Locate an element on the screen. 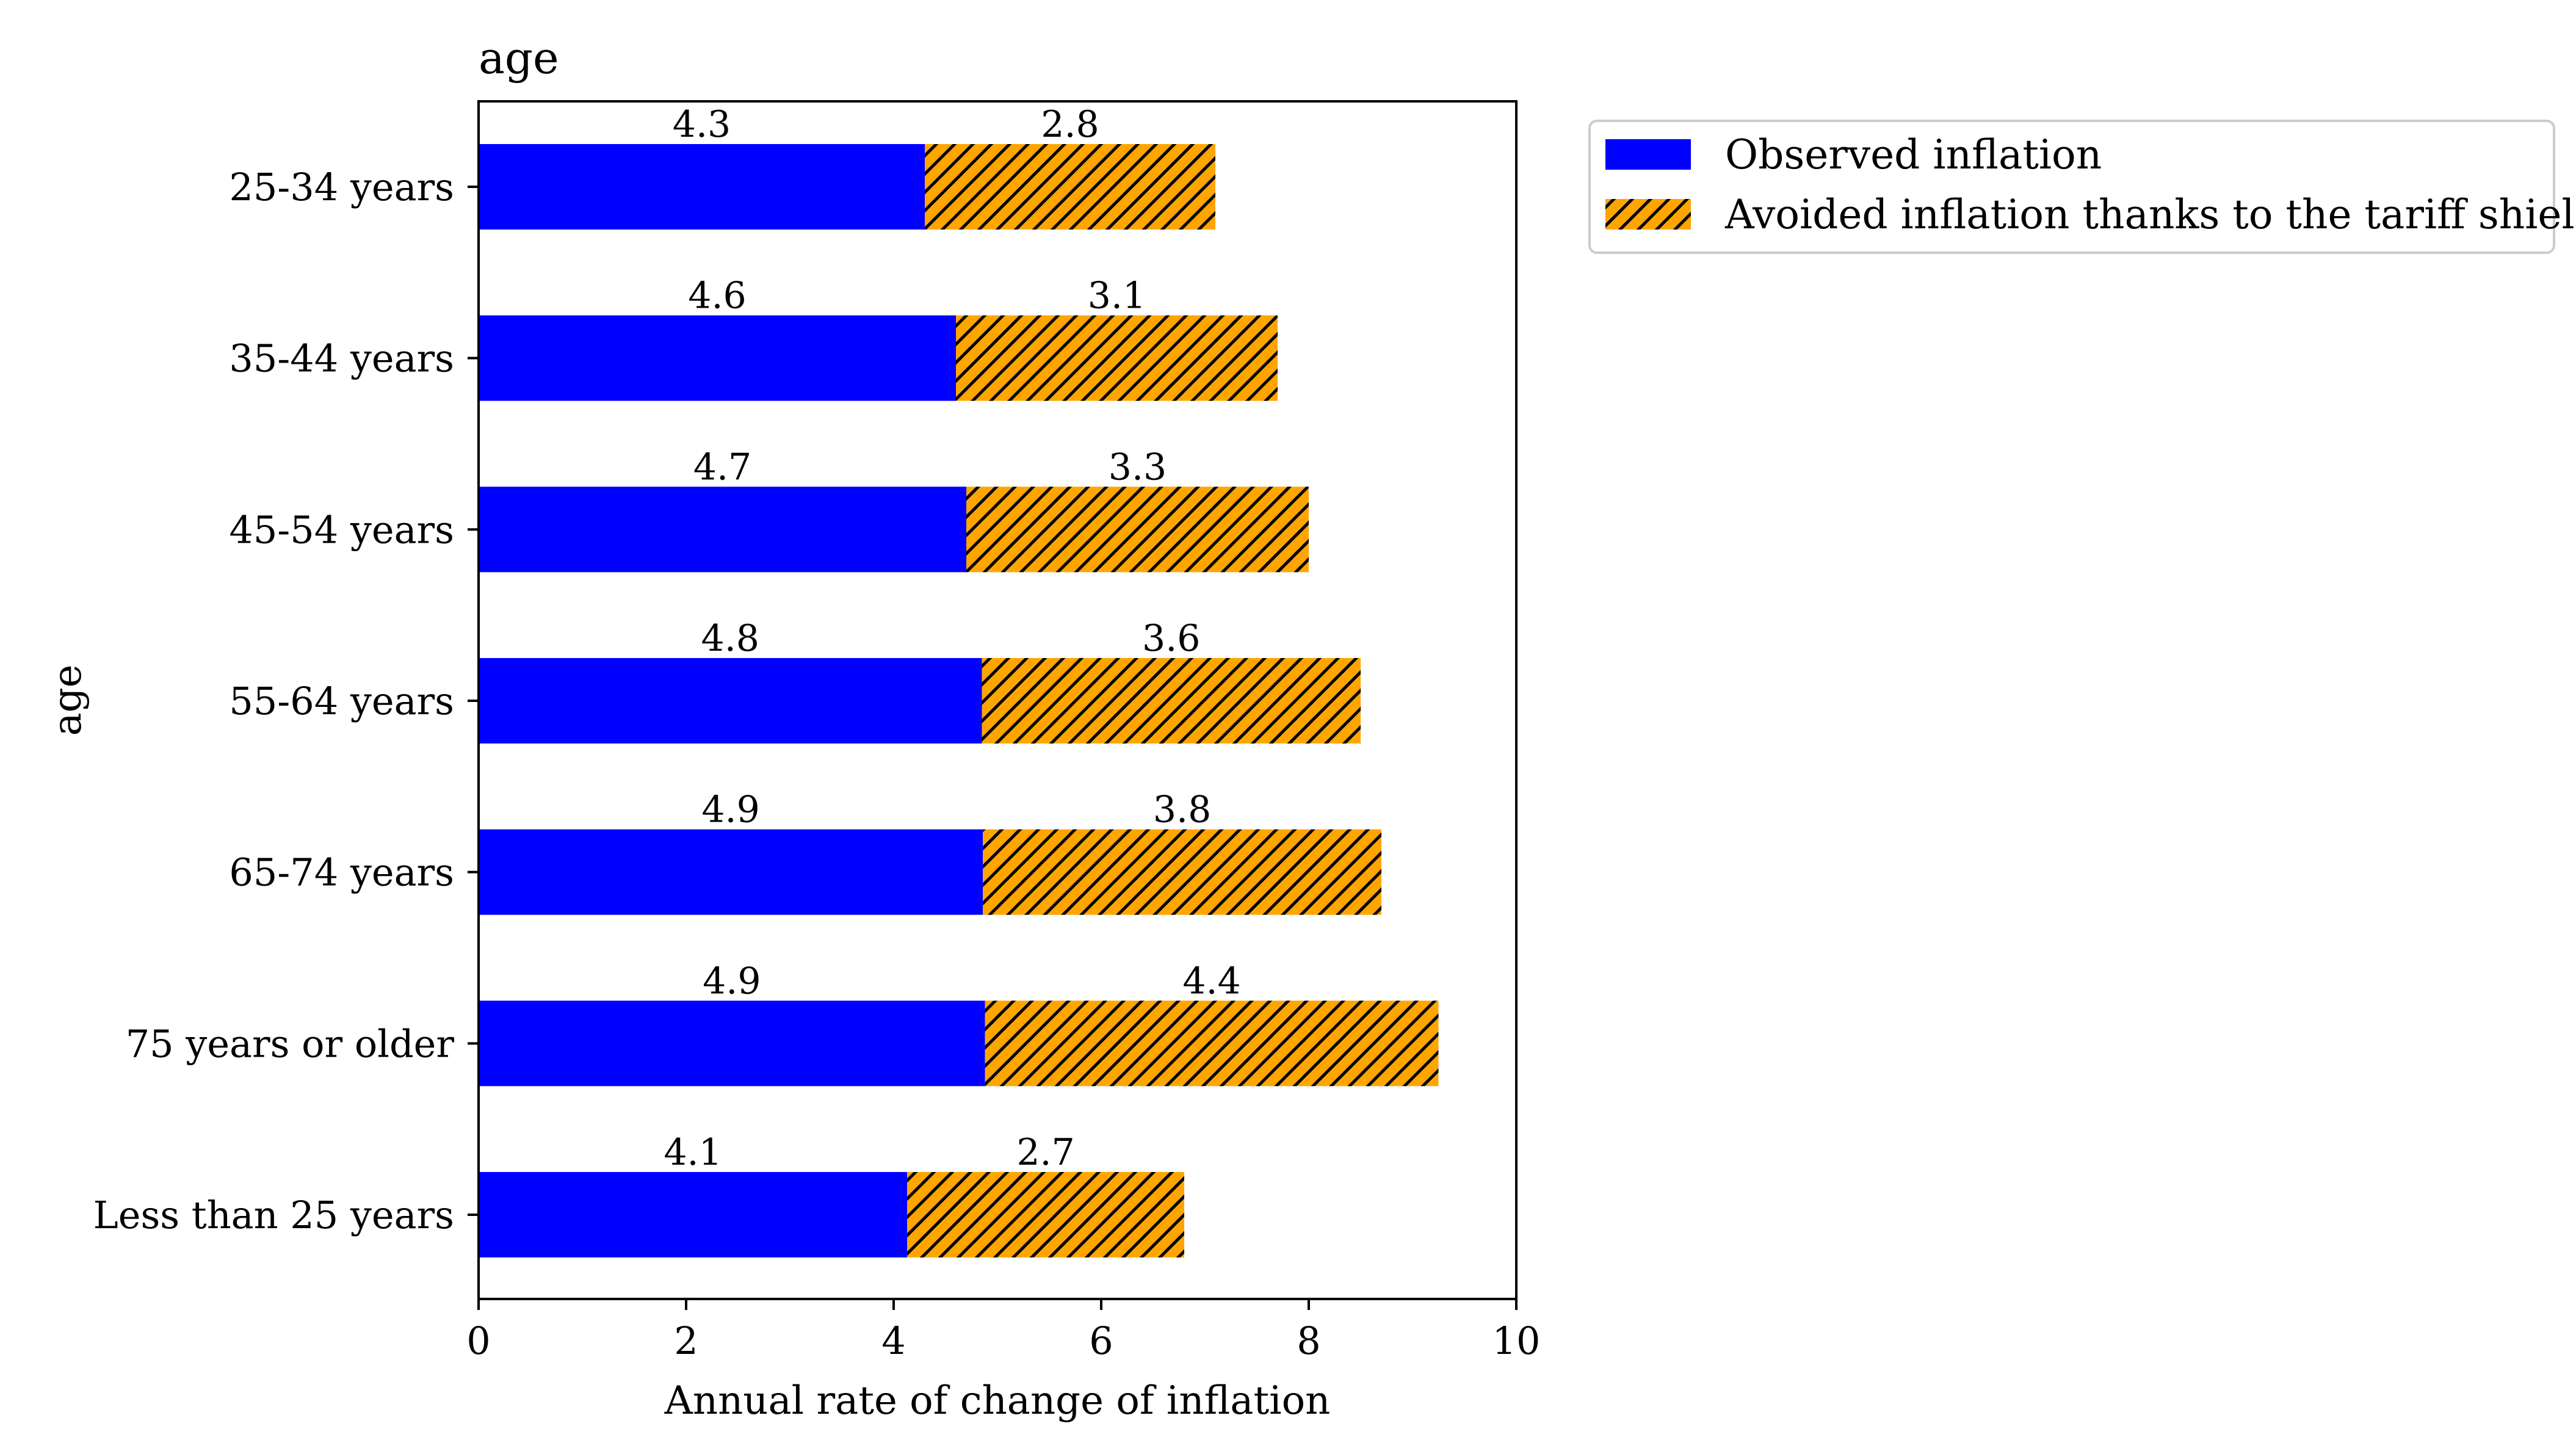 The height and width of the screenshot is (1429, 2576). chart-title: age is located at coordinates (519, 58).